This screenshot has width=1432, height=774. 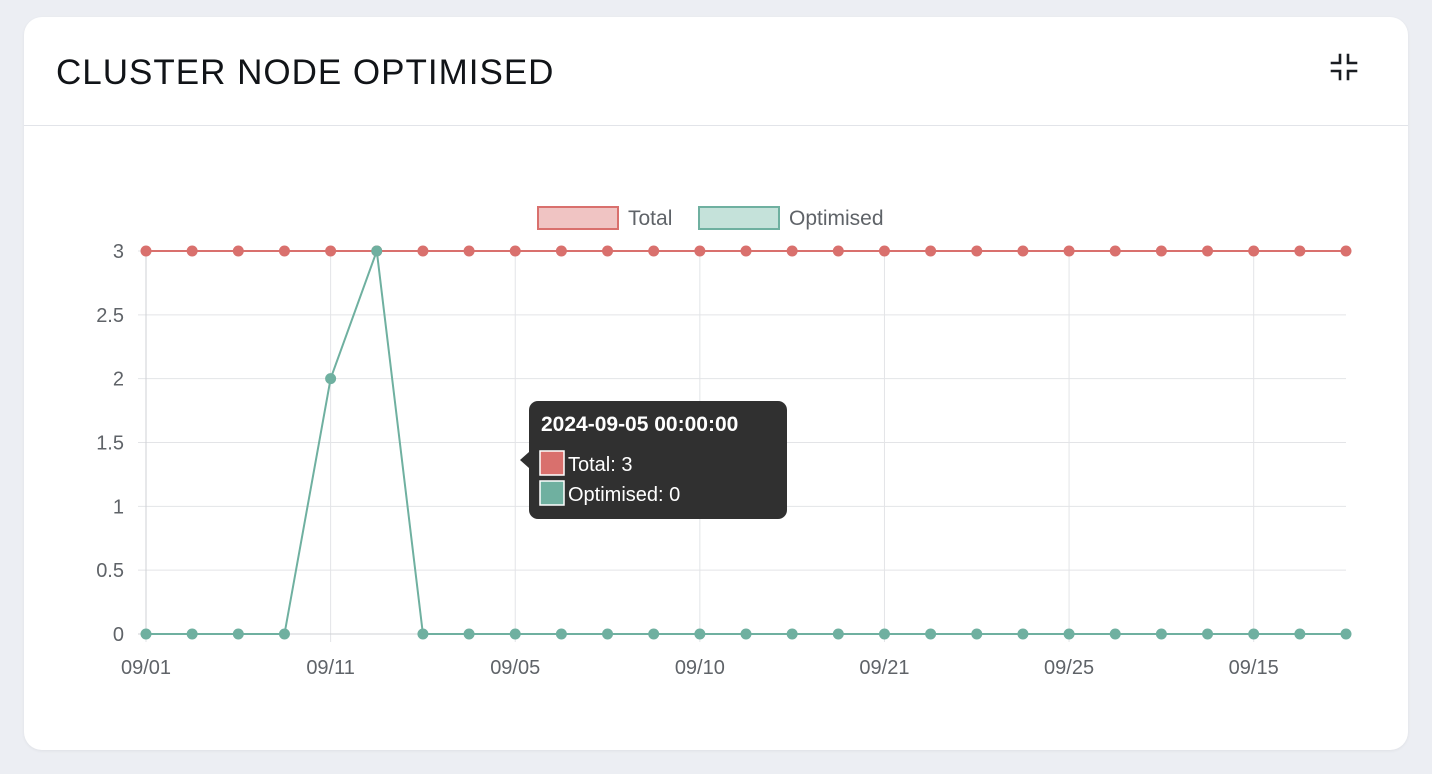 What do you see at coordinates (118, 380) in the screenshot?
I see `y-tick-label: 2` at bounding box center [118, 380].